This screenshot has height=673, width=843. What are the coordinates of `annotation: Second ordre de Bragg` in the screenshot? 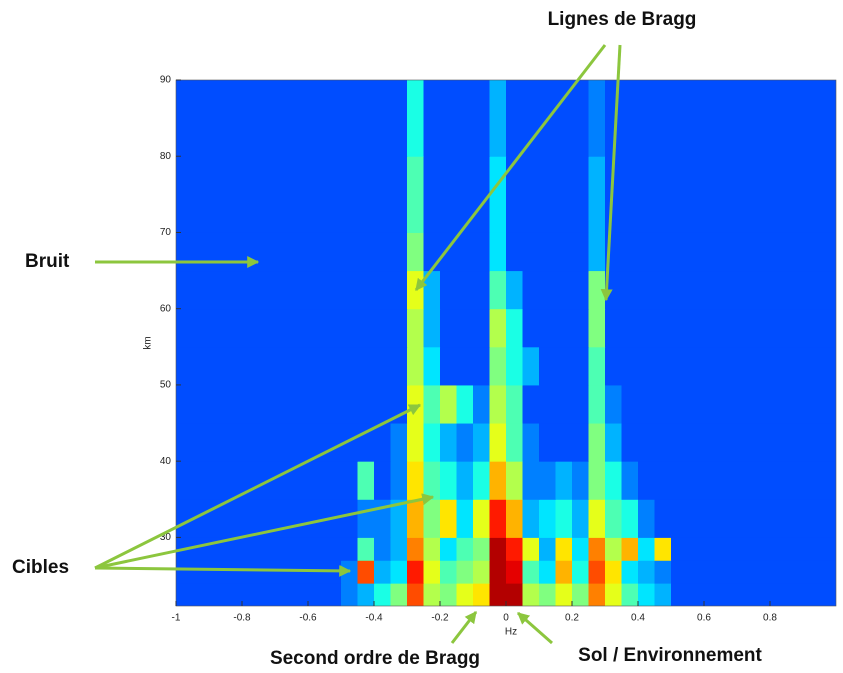 It's located at (375, 658).